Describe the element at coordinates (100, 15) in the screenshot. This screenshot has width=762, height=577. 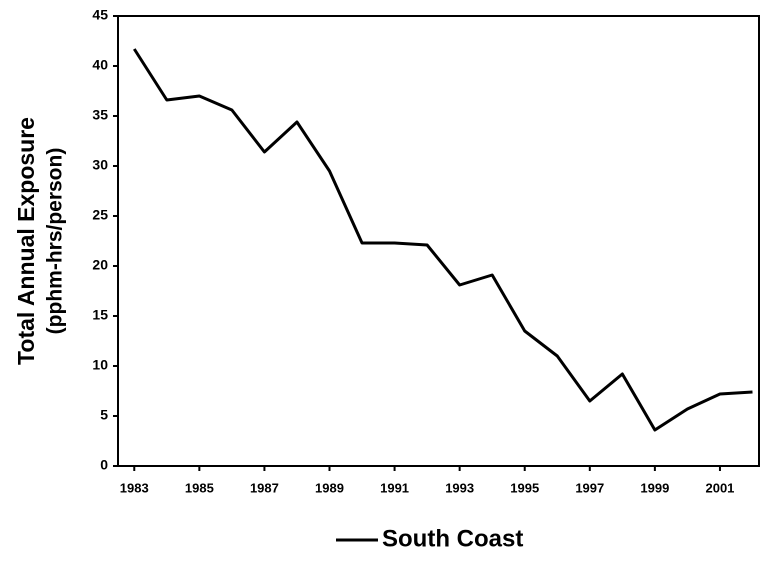
I see `y-tick-label: 45` at that location.